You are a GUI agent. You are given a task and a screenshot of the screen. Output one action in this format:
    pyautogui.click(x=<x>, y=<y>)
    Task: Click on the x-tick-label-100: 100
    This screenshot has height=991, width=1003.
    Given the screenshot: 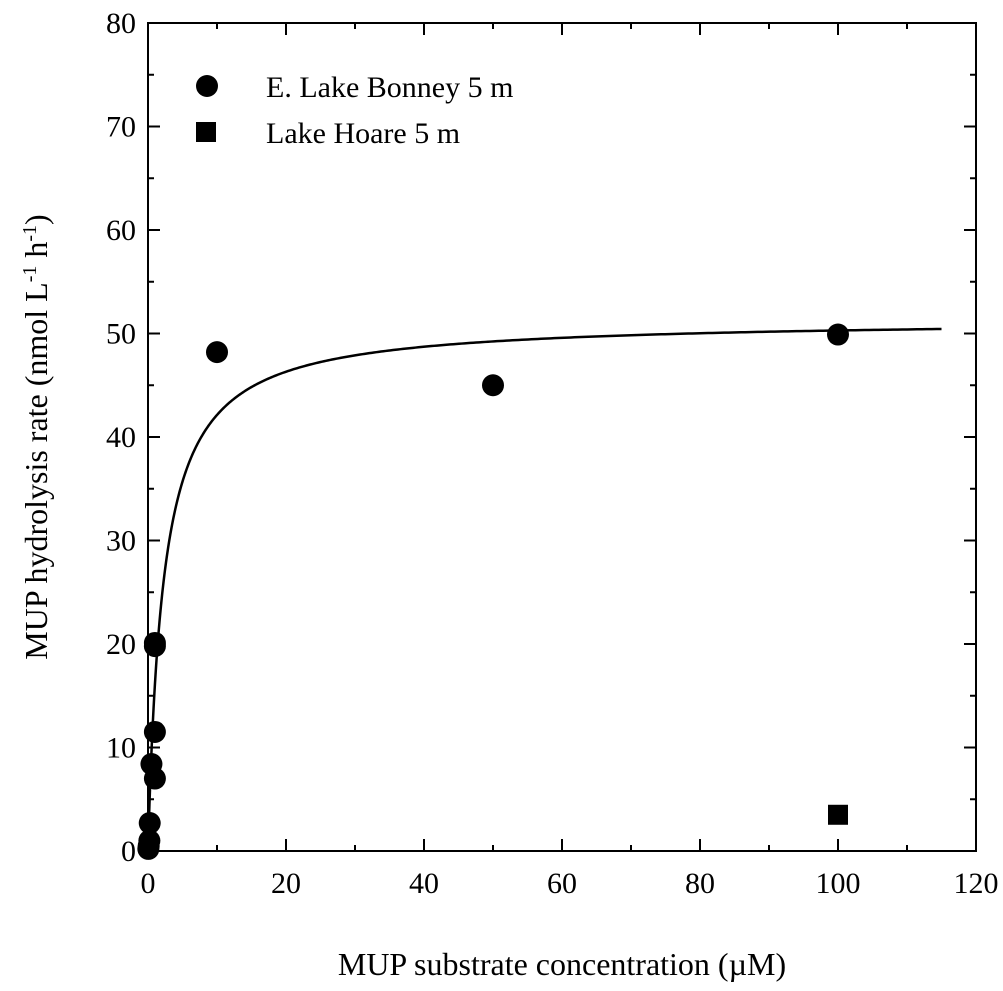 What is the action you would take?
    pyautogui.click(x=838, y=883)
    